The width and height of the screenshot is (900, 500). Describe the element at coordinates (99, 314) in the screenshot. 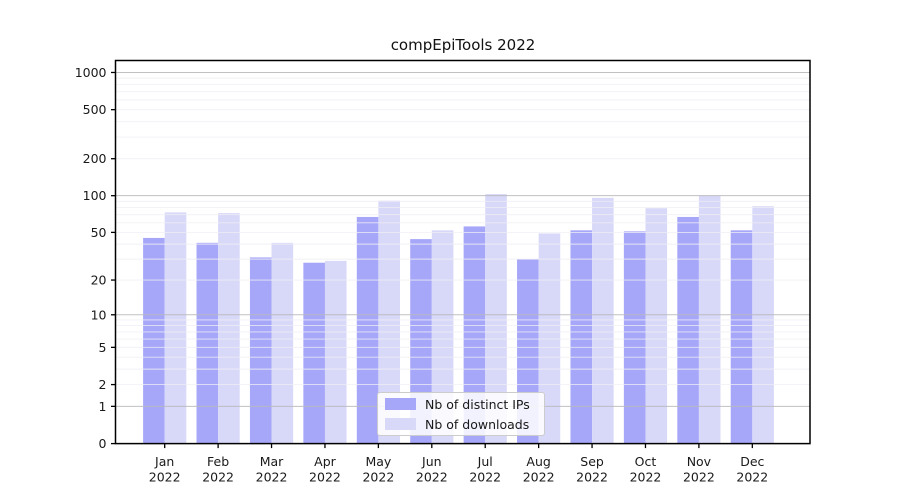

I see `y-tick-label: 10` at that location.